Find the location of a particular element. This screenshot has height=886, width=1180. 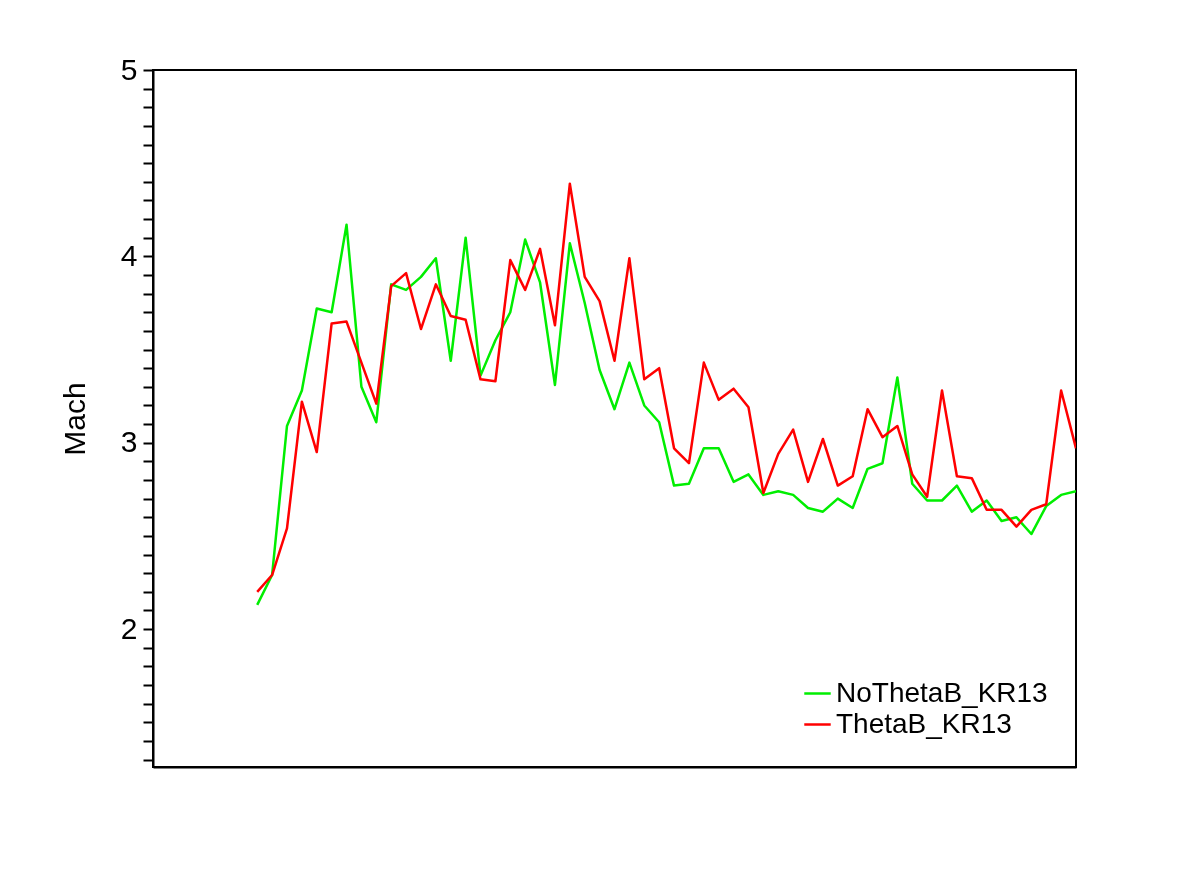

legend-label: NoThetaB_KR13 is located at coordinates (942, 692).